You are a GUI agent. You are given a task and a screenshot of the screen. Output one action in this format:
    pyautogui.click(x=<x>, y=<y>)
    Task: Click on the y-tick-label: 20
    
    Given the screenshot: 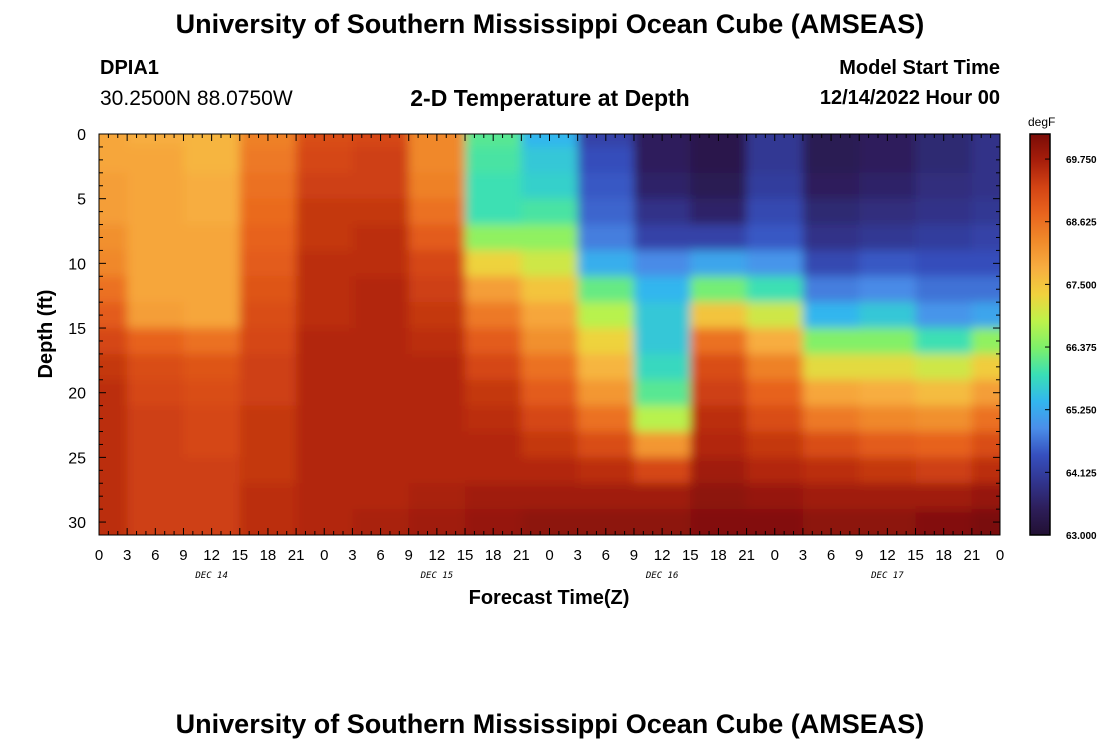 What is the action you would take?
    pyautogui.click(x=77, y=394)
    